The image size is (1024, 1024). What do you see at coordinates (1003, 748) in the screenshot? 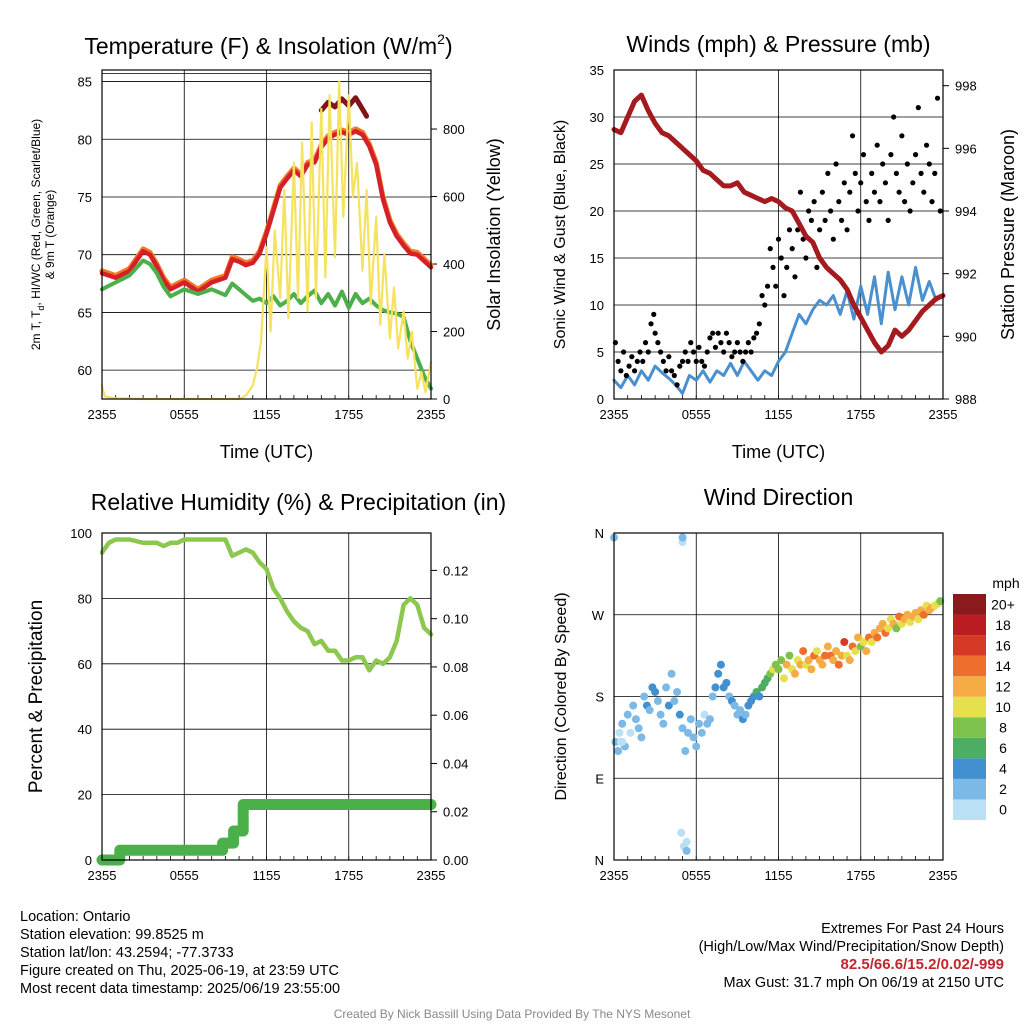
I see `colorbar-label: 6` at bounding box center [1003, 748].